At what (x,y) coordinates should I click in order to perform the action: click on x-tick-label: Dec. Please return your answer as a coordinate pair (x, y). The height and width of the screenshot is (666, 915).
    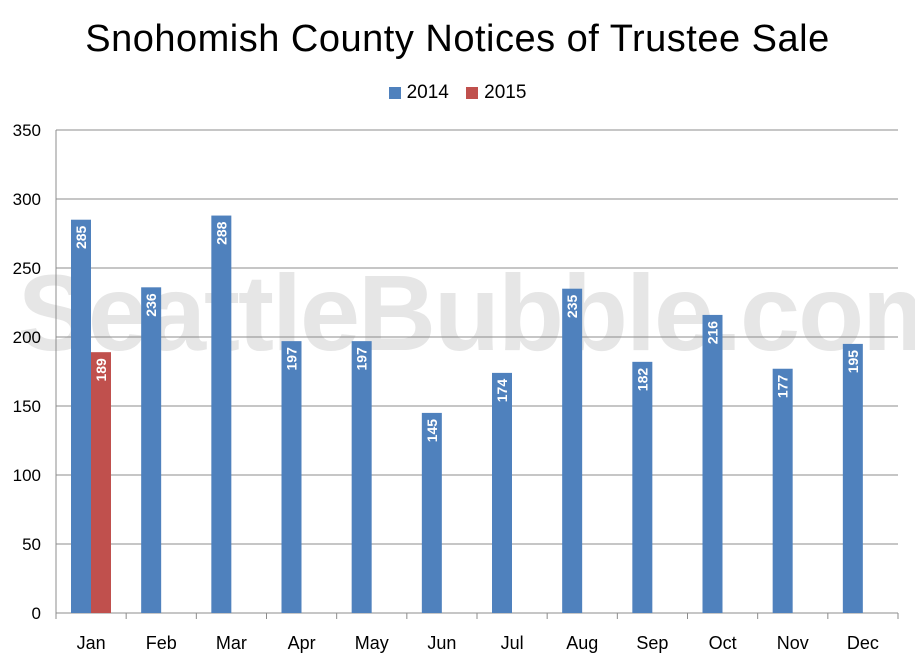
    Looking at the image, I should click on (863, 643).